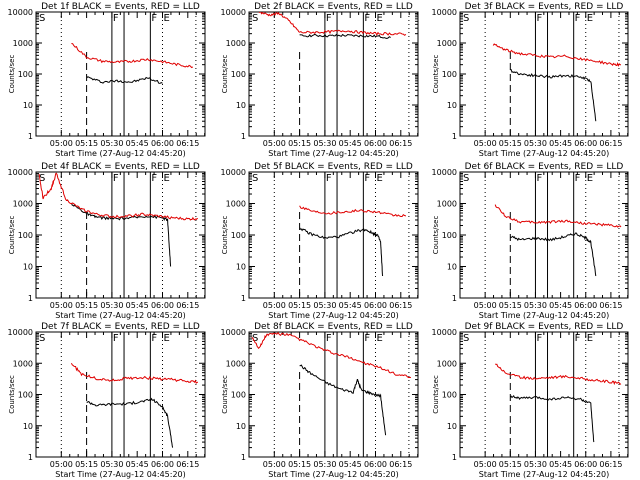 The width and height of the screenshot is (640, 480). I want to click on panel-title: Det 6f BLACK = Events, RED = LLD, so click(544, 167).